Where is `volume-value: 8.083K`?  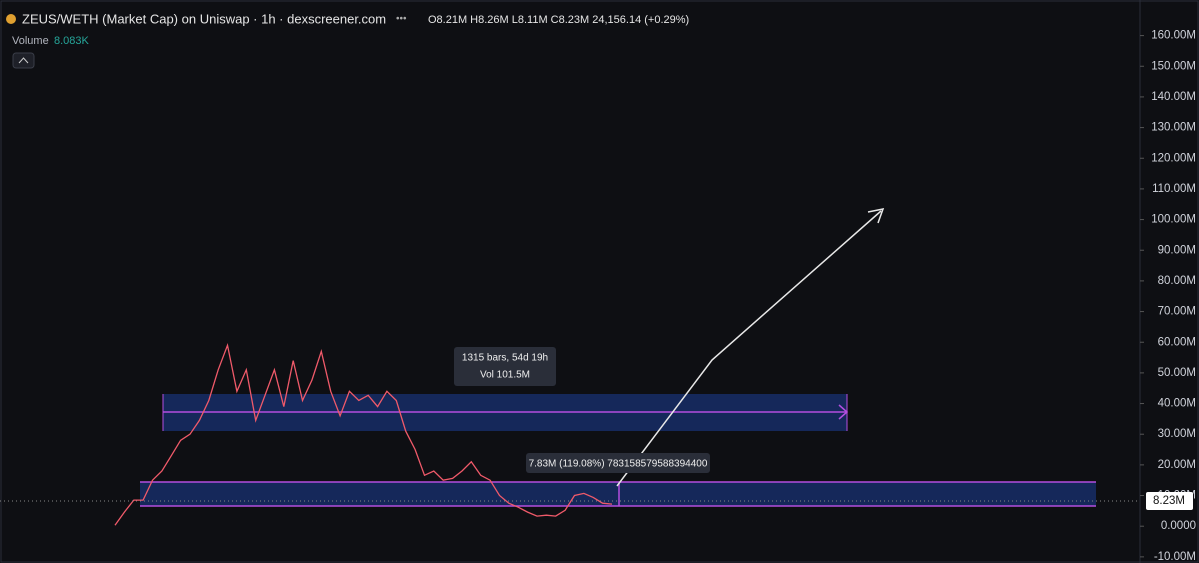
volume-value: 8.083K is located at coordinates (72, 41).